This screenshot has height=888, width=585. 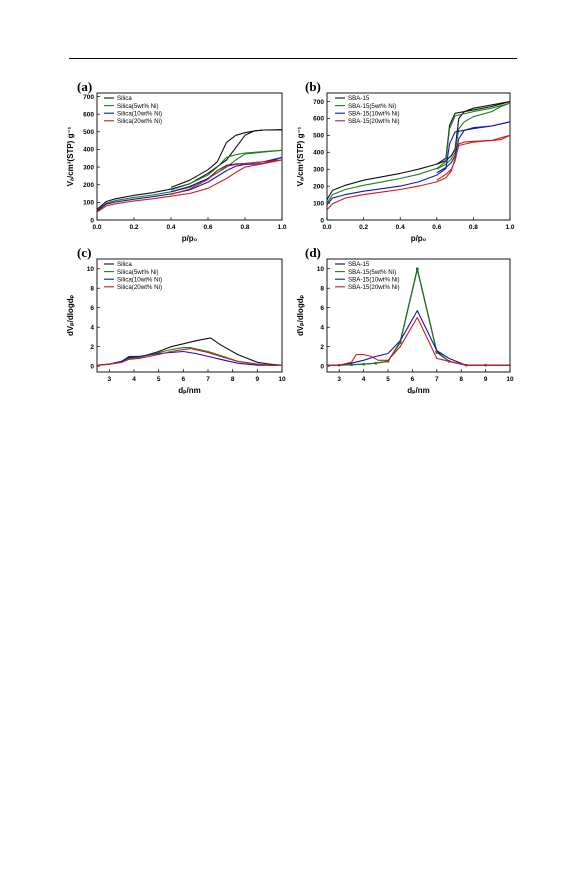 What do you see at coordinates (413, 379) in the screenshot?
I see `x-tick-label: 6` at bounding box center [413, 379].